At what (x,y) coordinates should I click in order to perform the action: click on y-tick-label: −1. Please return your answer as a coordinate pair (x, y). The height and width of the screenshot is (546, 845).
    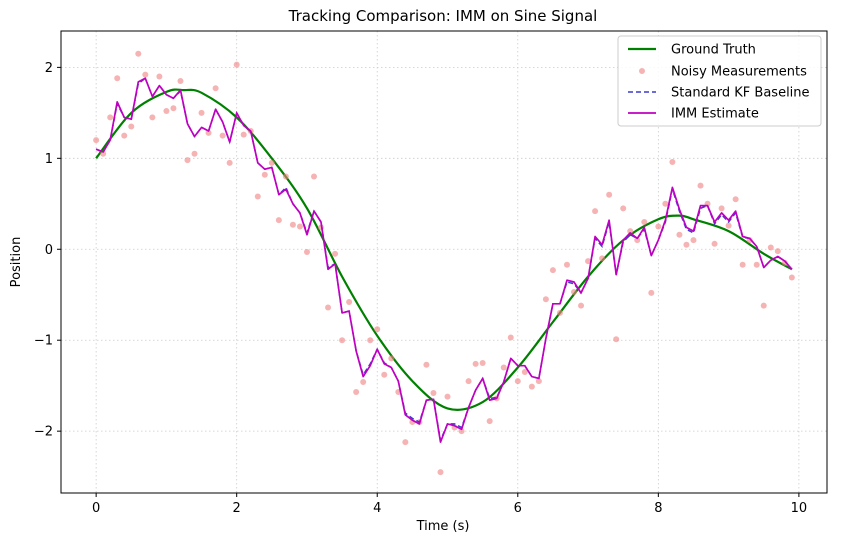
    Looking at the image, I should click on (43, 341).